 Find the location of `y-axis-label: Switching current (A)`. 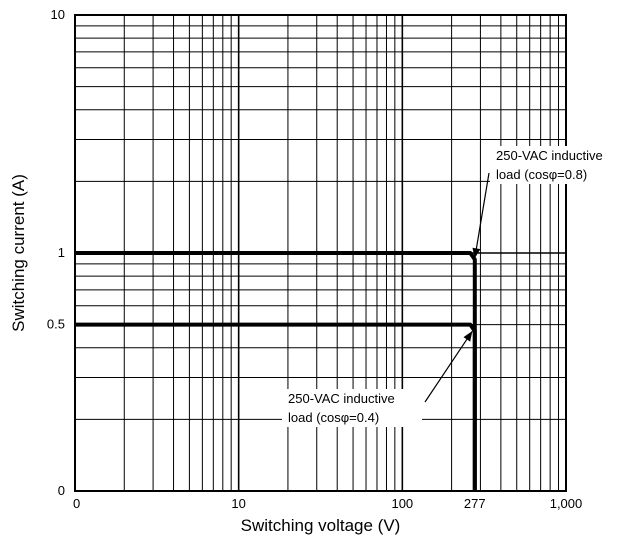

y-axis-label: Switching current (A) is located at coordinates (18, 253).